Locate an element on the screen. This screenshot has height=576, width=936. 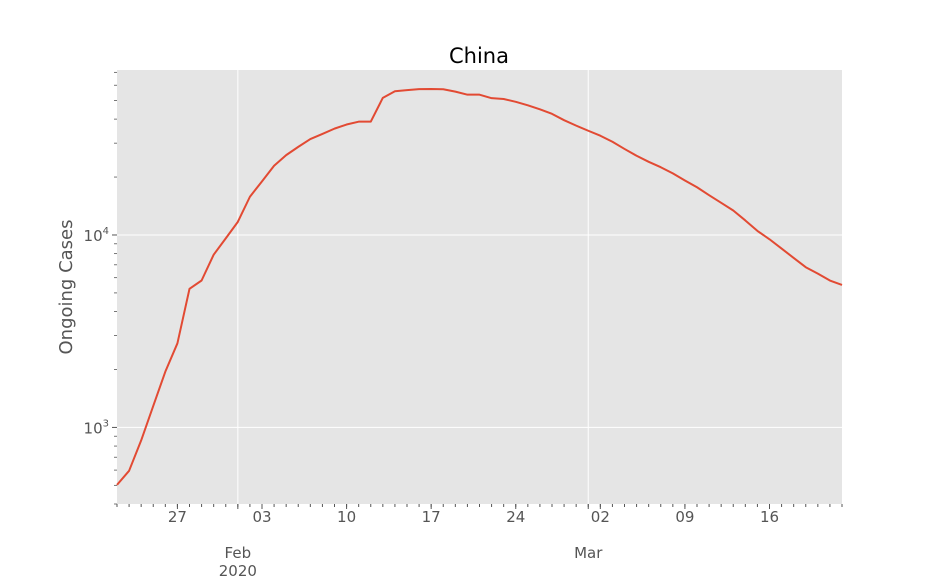
x-major-tick-label: Mar is located at coordinates (588, 553).